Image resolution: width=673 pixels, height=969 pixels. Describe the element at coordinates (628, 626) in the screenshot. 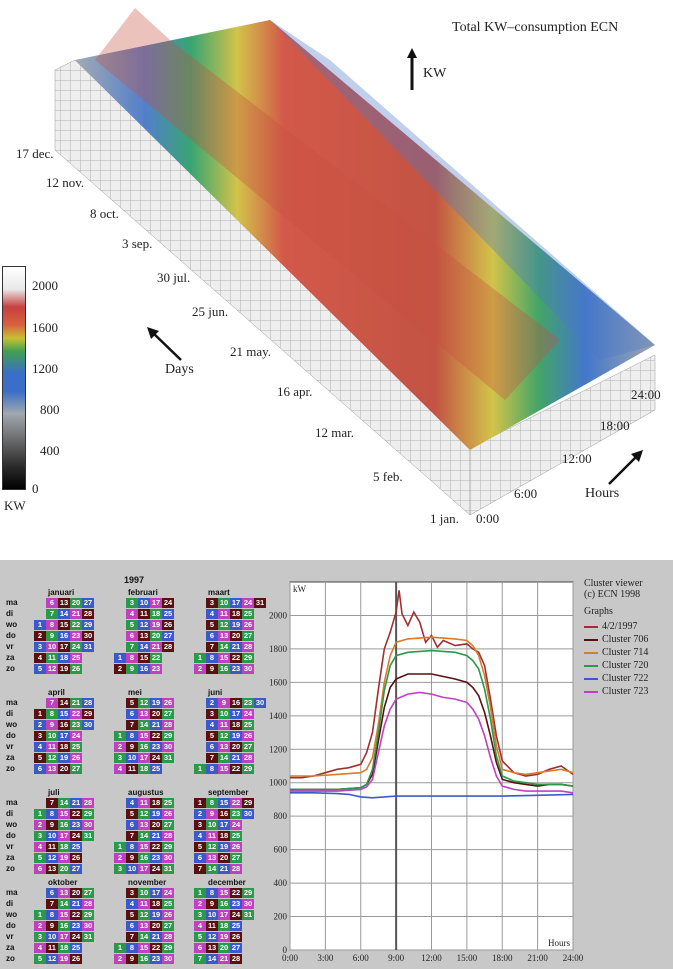

I see `legend-entry: 4/2/1997` at that location.